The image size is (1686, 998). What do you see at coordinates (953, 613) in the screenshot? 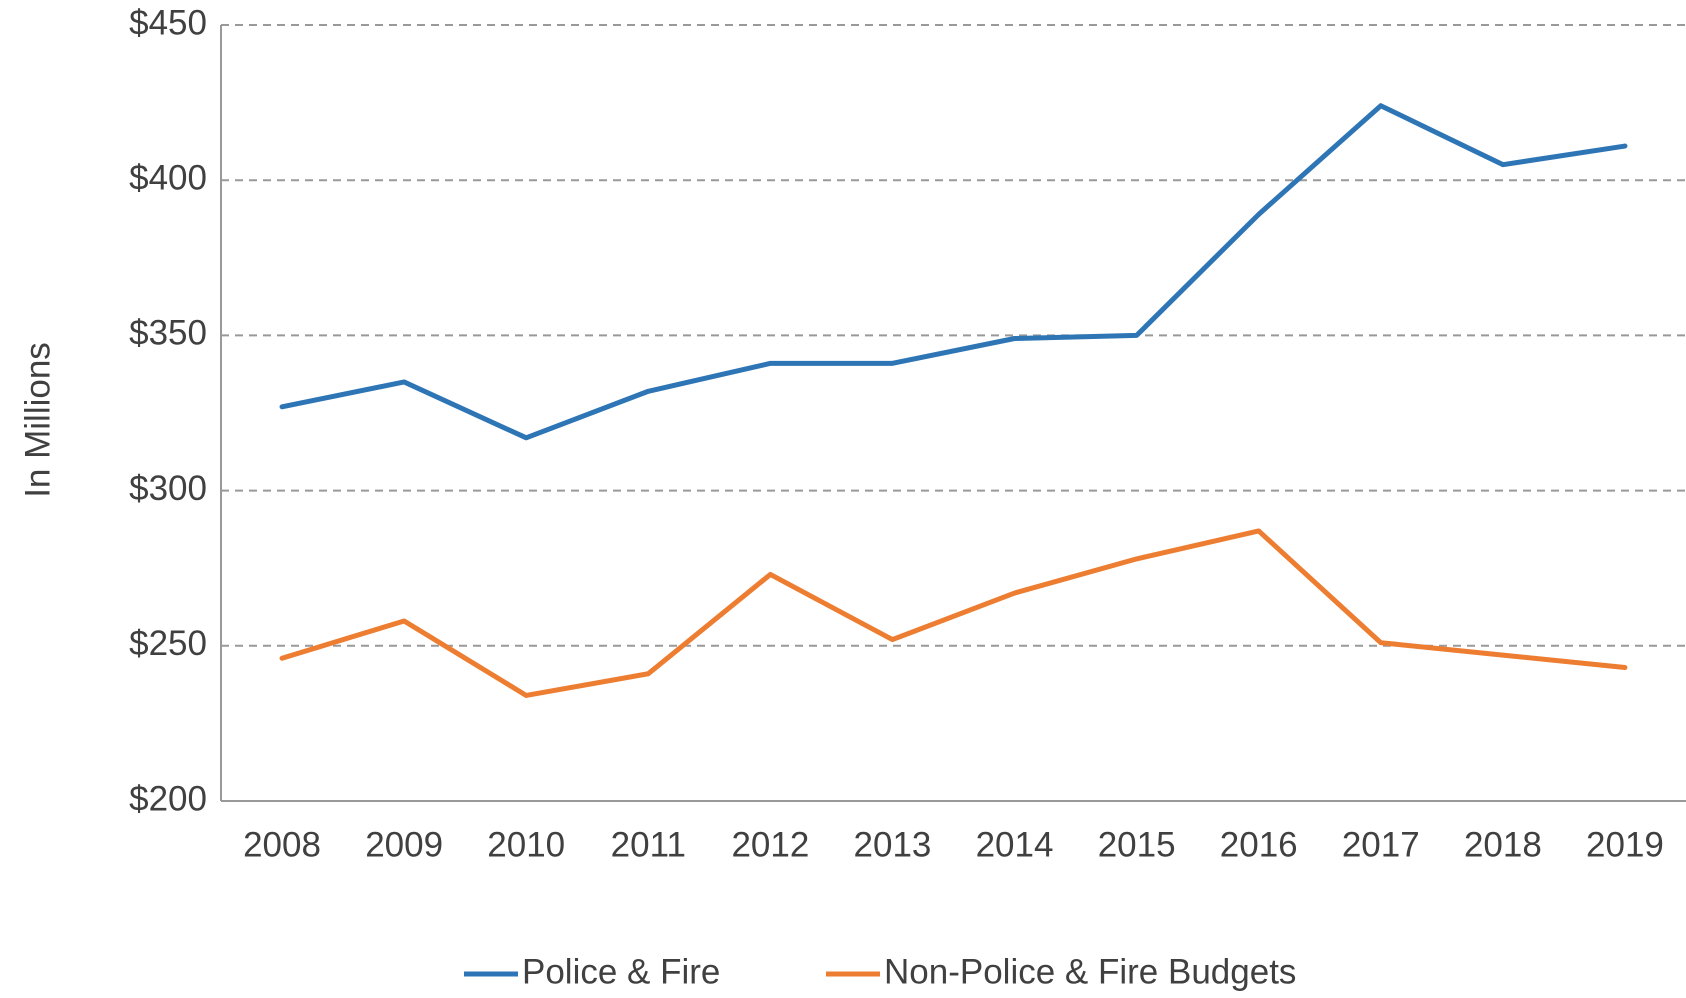
I see `series-line` at bounding box center [953, 613].